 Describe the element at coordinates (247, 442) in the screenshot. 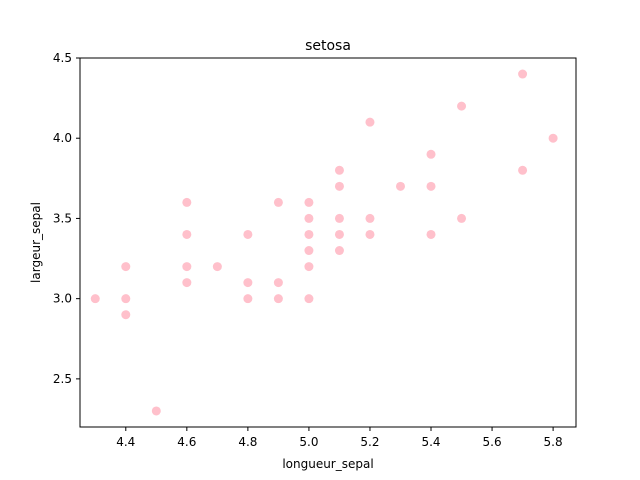

I see `x-tick-label: 4.8` at that location.